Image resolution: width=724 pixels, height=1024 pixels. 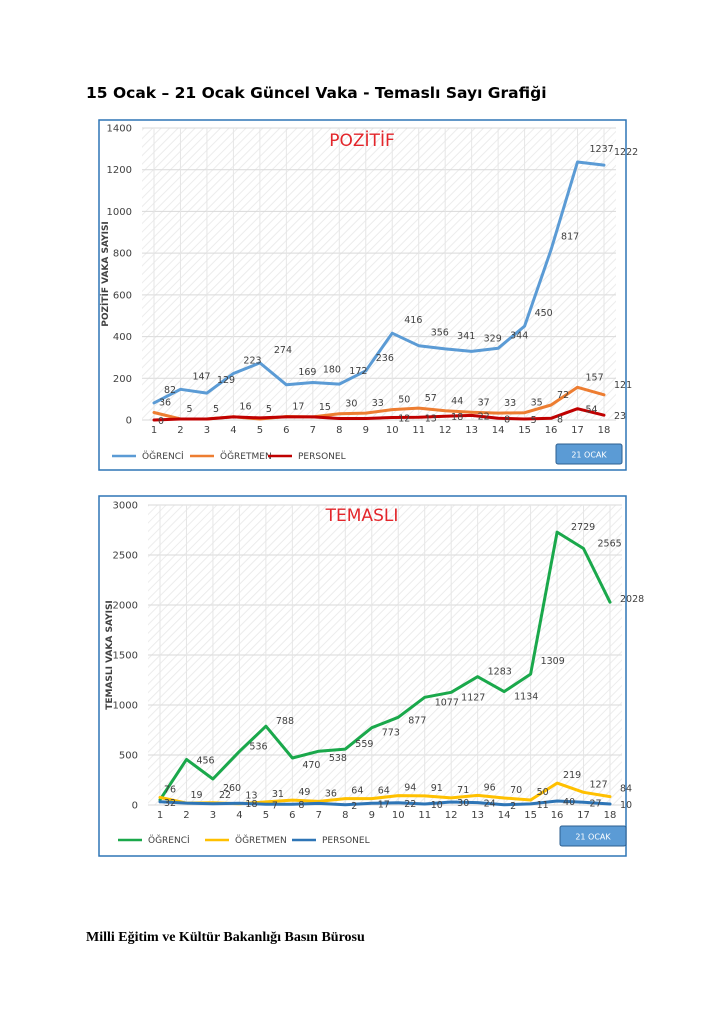 What do you see at coordinates (519, 335) in the screenshot?
I see `data-label: 344` at bounding box center [519, 335].